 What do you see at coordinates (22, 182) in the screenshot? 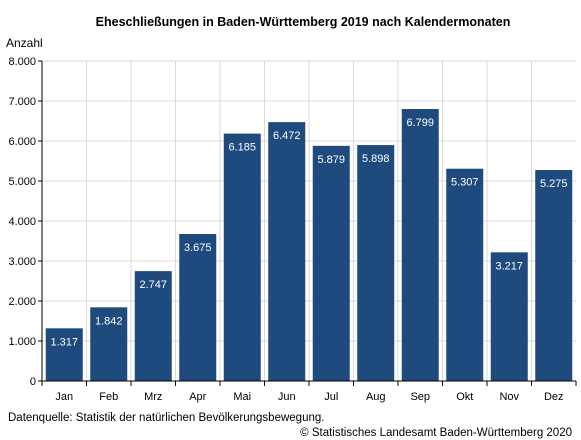
I see `y-tick-label: 5.000` at bounding box center [22, 182].